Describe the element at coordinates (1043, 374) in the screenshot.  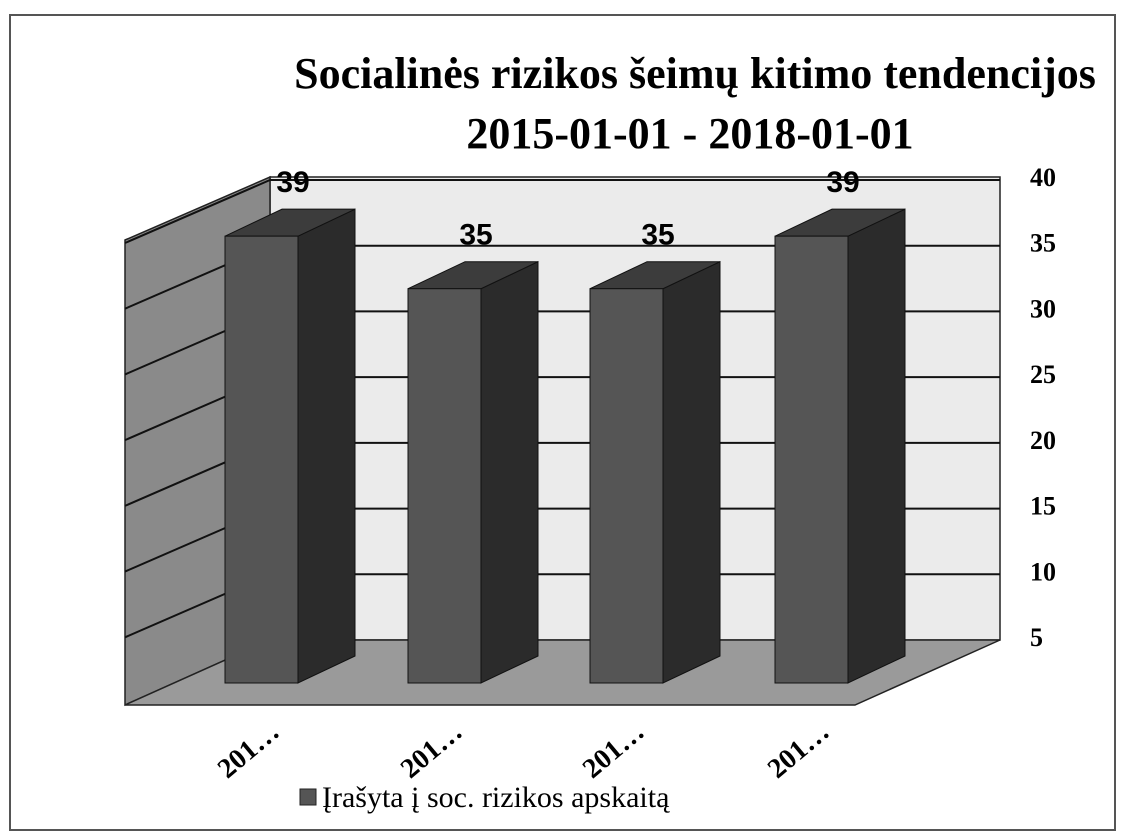
I see `y-tick-label: 25` at that location.